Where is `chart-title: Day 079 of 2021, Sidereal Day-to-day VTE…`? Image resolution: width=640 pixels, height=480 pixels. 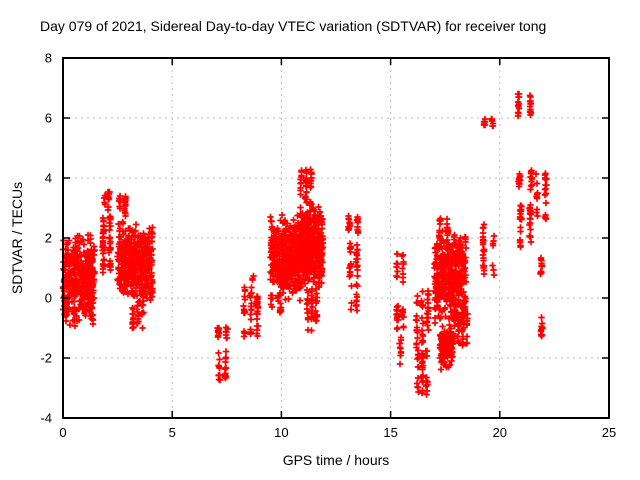
chart-title: Day 079 of 2021, Sidereal Day-to-day VTE… is located at coordinates (293, 26).